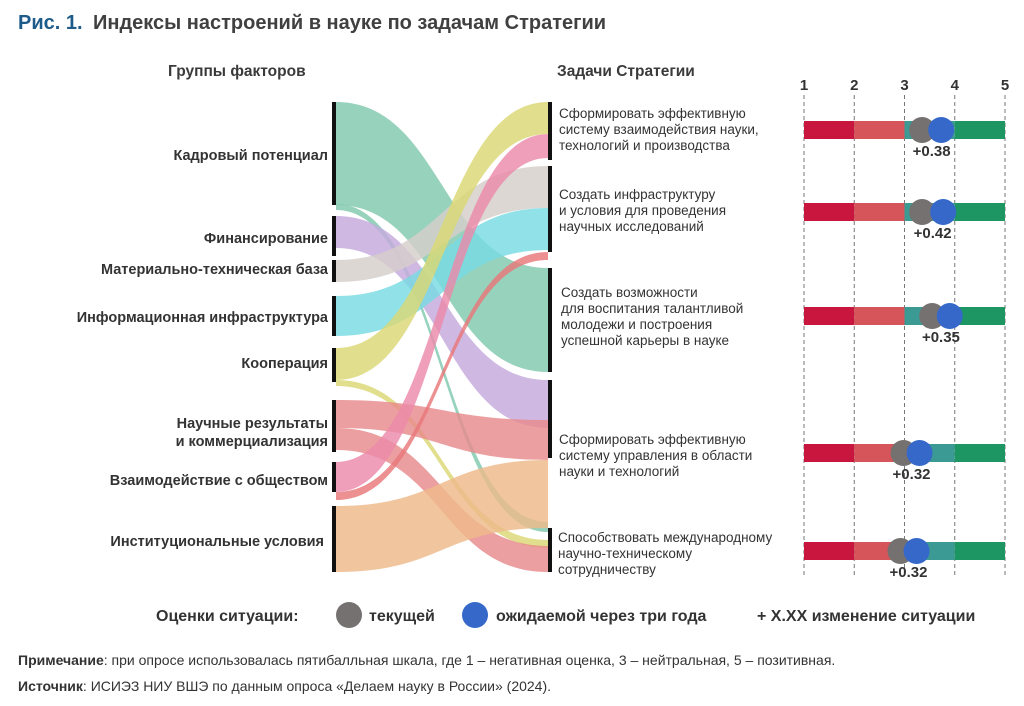 This screenshot has height=706, width=1024. Describe the element at coordinates (250, 156) in the screenshot. I see `factor-label: Кадровый потенциал` at that location.